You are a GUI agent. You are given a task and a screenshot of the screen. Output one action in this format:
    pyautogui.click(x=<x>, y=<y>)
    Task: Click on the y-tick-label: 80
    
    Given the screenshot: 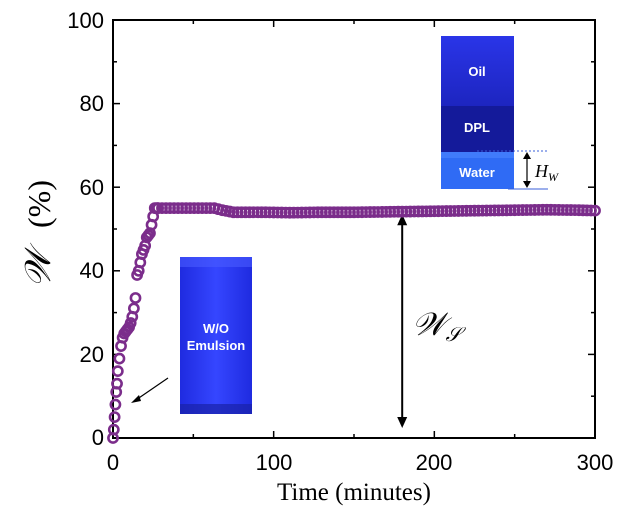 What is the action you would take?
    pyautogui.click(x=92, y=103)
    